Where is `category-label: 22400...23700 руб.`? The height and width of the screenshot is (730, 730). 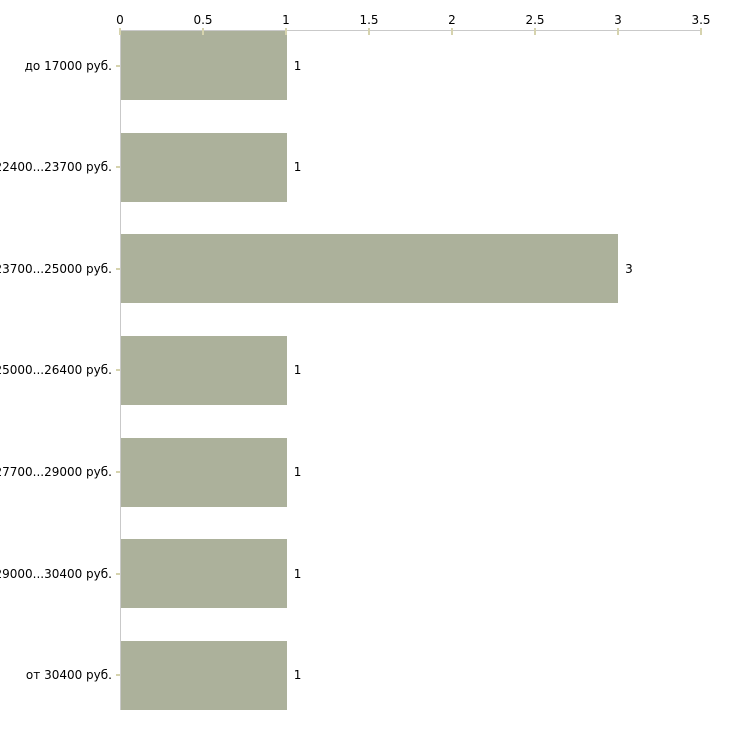 category-label: 22400...23700 руб. is located at coordinates (56, 167).